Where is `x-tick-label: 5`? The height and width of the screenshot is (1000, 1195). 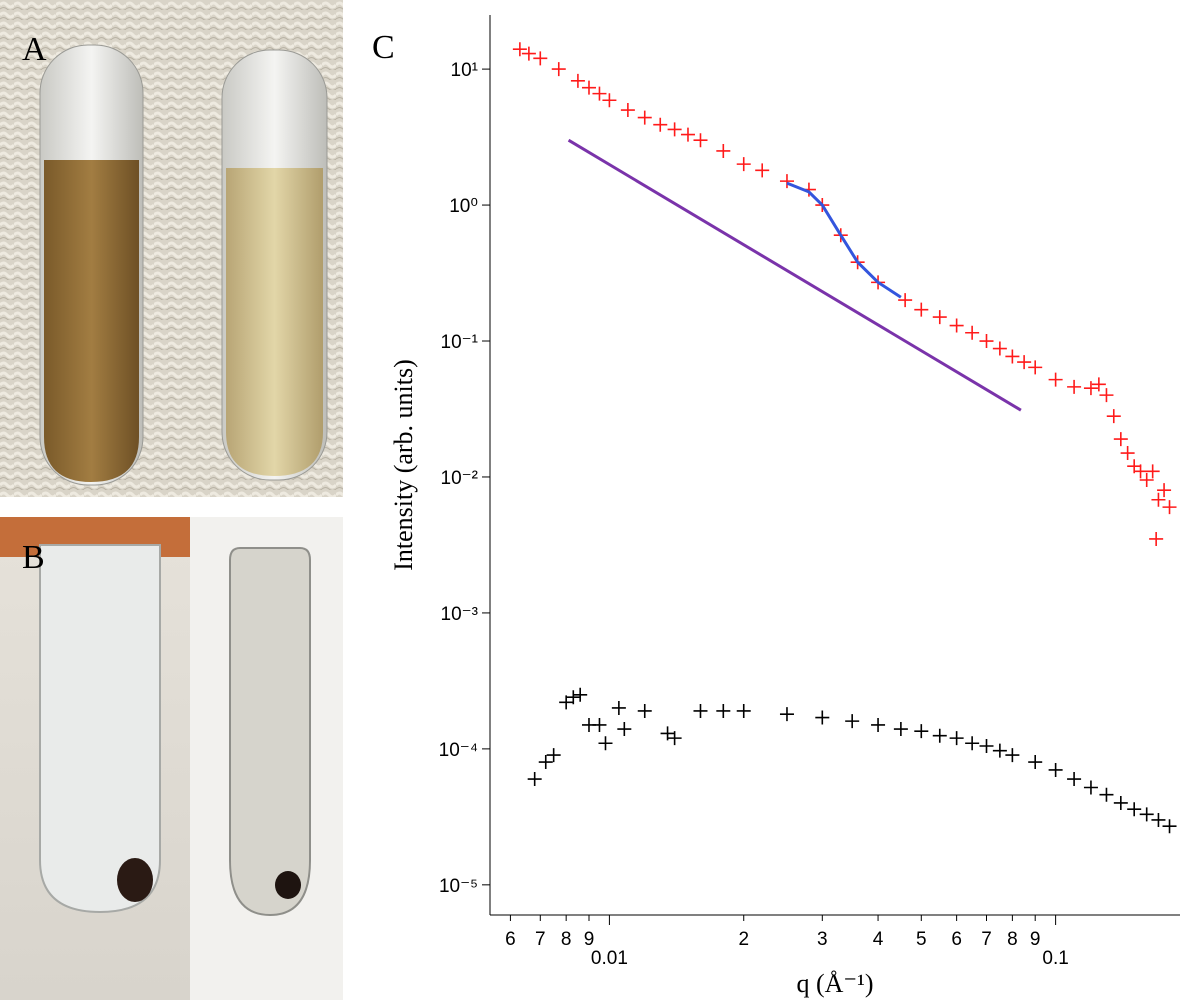 x-tick-label: 5 is located at coordinates (921, 939).